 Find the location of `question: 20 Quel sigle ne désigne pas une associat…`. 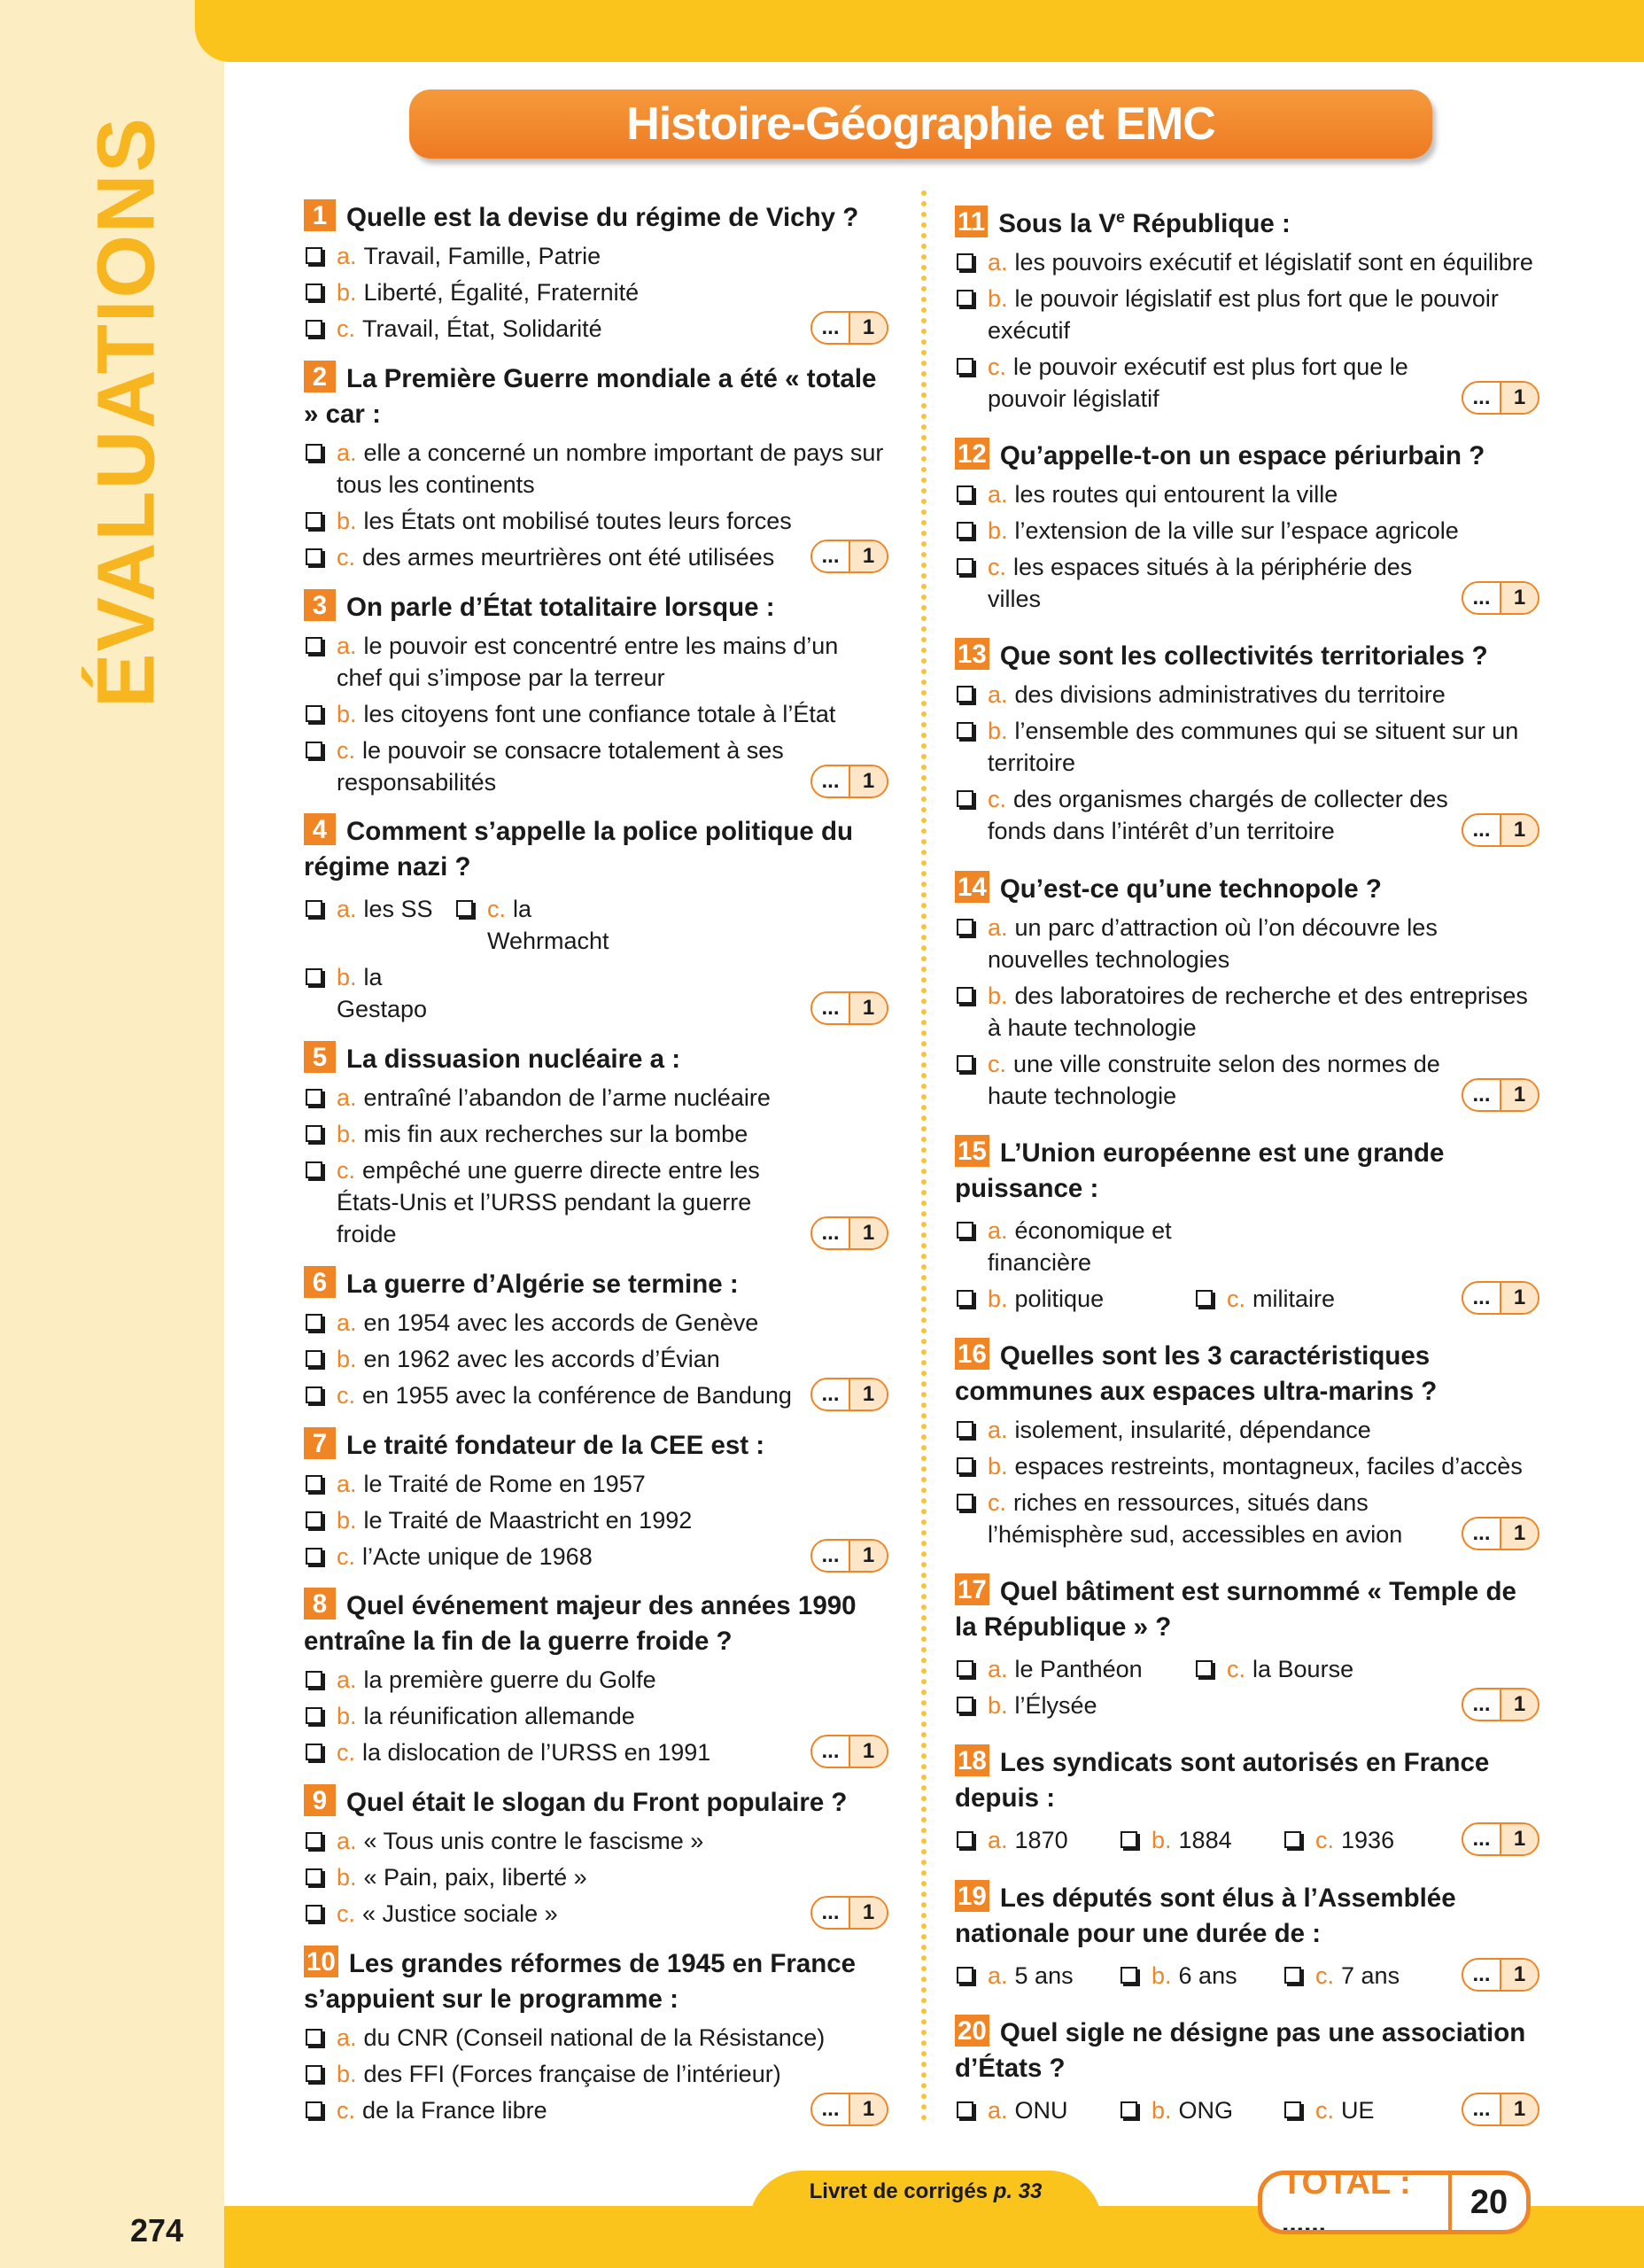

question: 20 Quel sigle ne désigne pas une associat… is located at coordinates (1247, 2070).